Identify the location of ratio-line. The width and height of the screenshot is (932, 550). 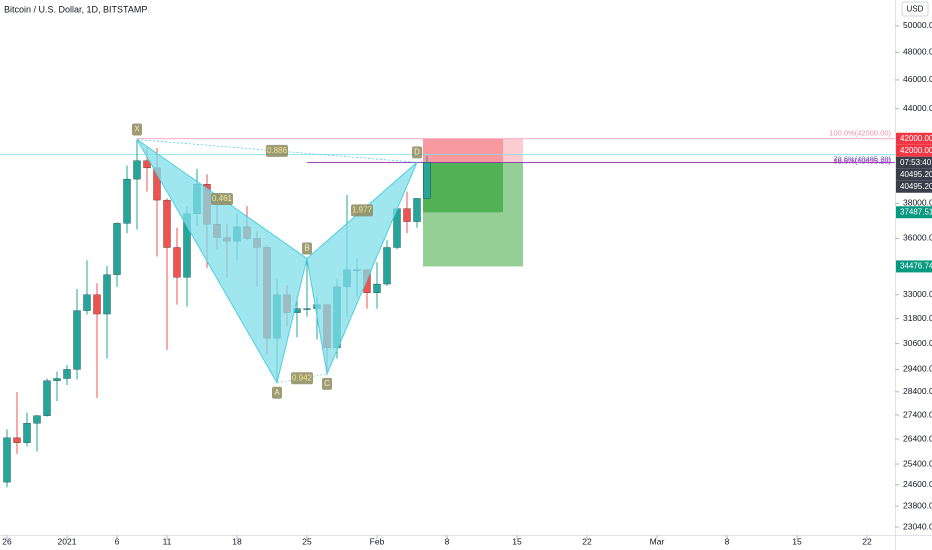
(222, 199).